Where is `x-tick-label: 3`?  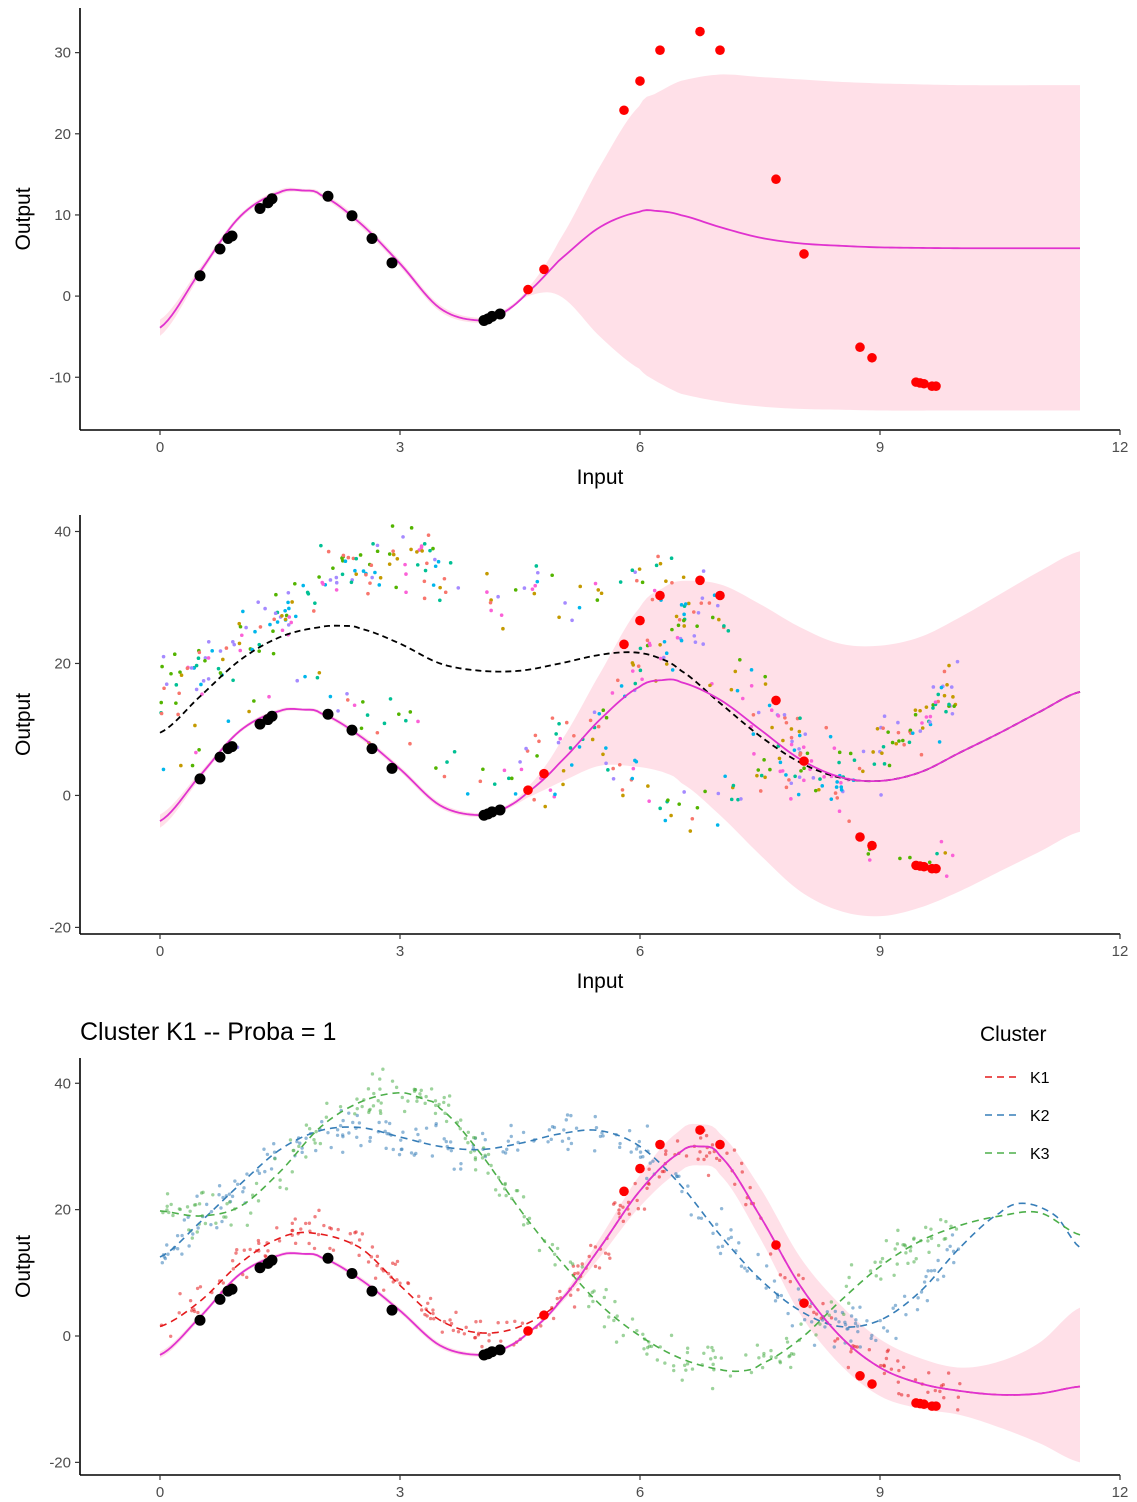 x-tick-label: 3 is located at coordinates (400, 1492).